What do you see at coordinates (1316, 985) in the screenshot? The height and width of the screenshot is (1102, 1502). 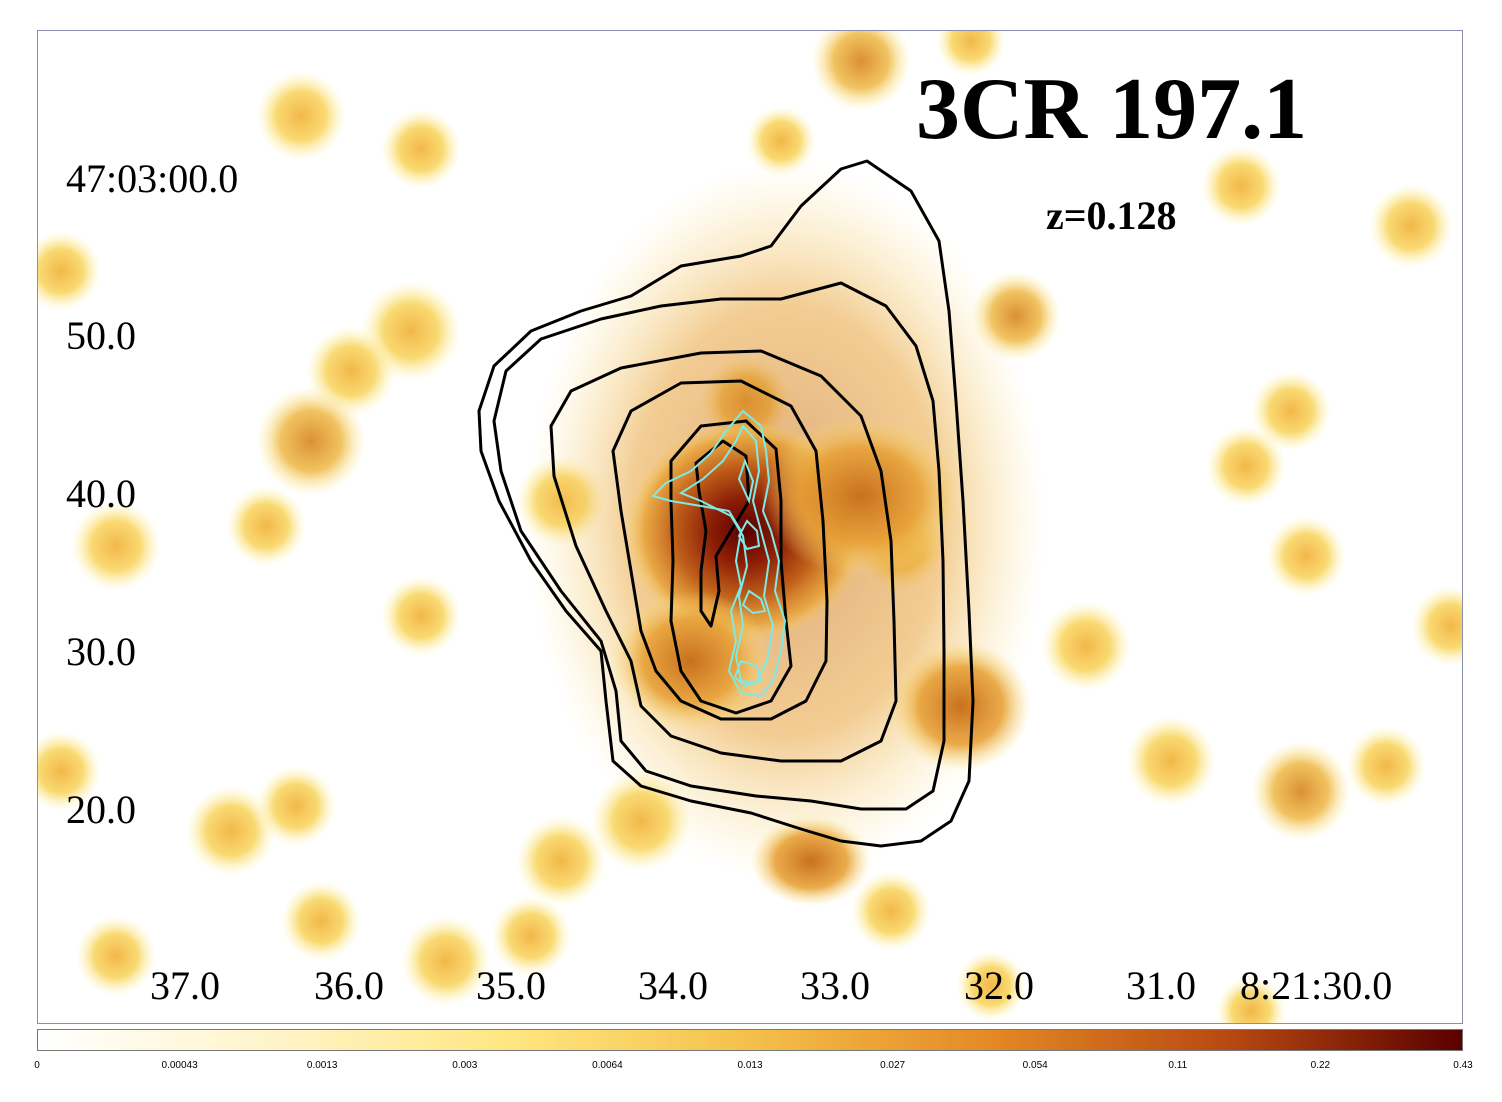 I see `ra-label: 8:21:30.0` at bounding box center [1316, 985].